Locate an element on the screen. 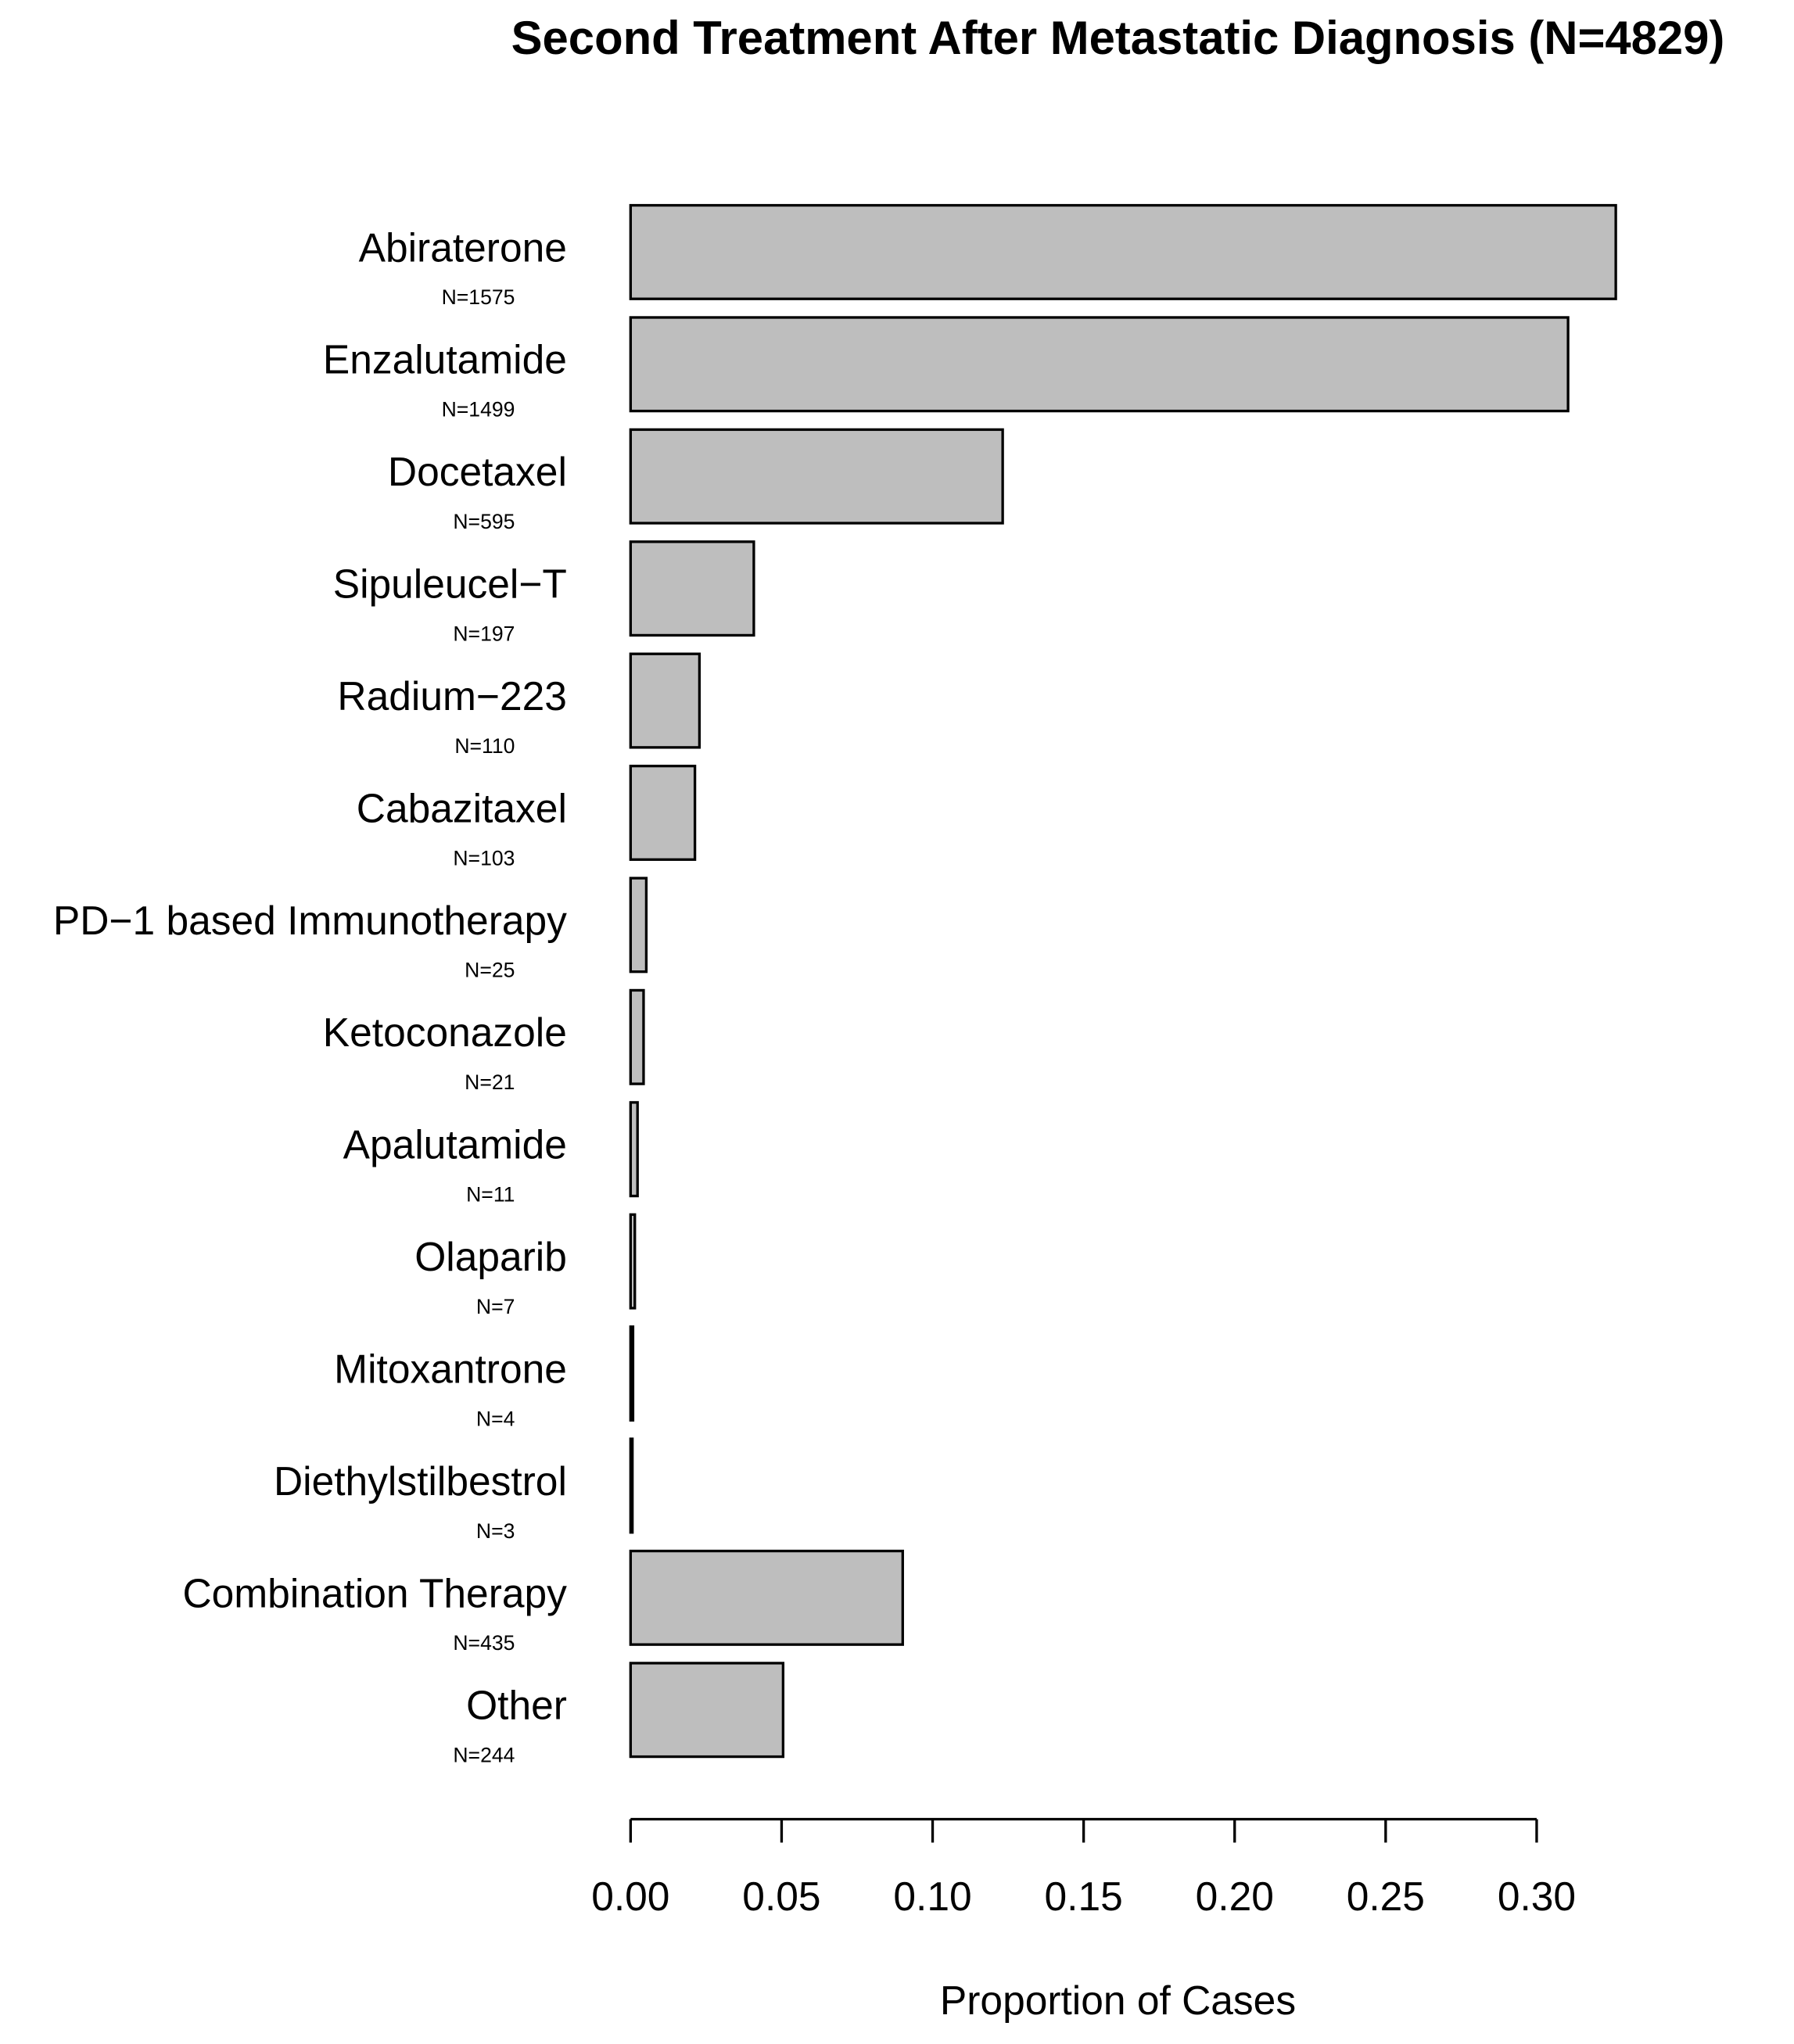 The height and width of the screenshot is (2044, 1794). count-label: N=25 is located at coordinates (490, 970).